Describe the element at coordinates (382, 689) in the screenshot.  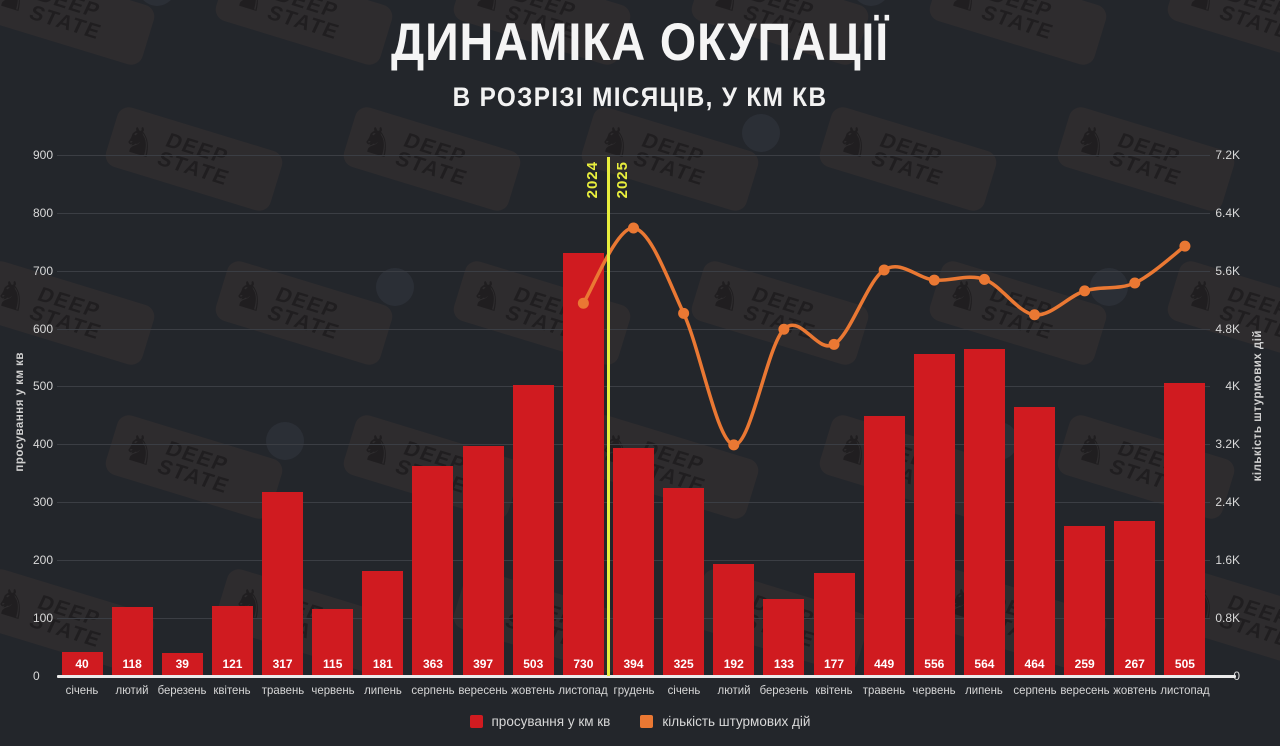
I see `month-label: липень` at that location.